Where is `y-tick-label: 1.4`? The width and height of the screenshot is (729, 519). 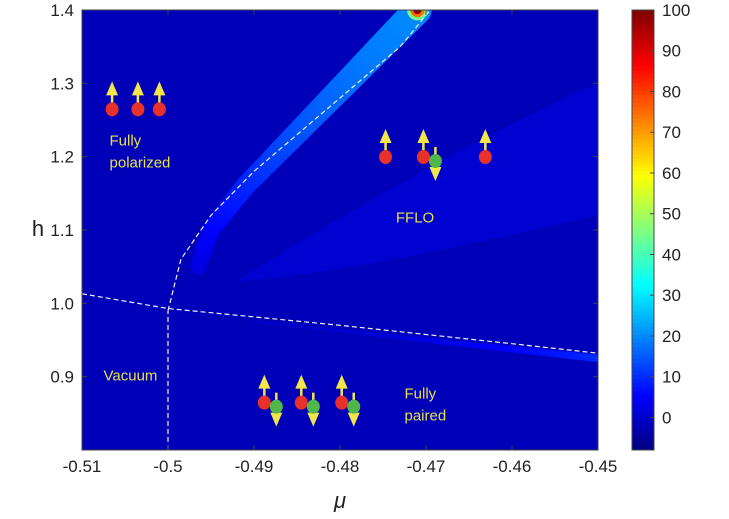
y-tick-label: 1.4 is located at coordinates (62, 10).